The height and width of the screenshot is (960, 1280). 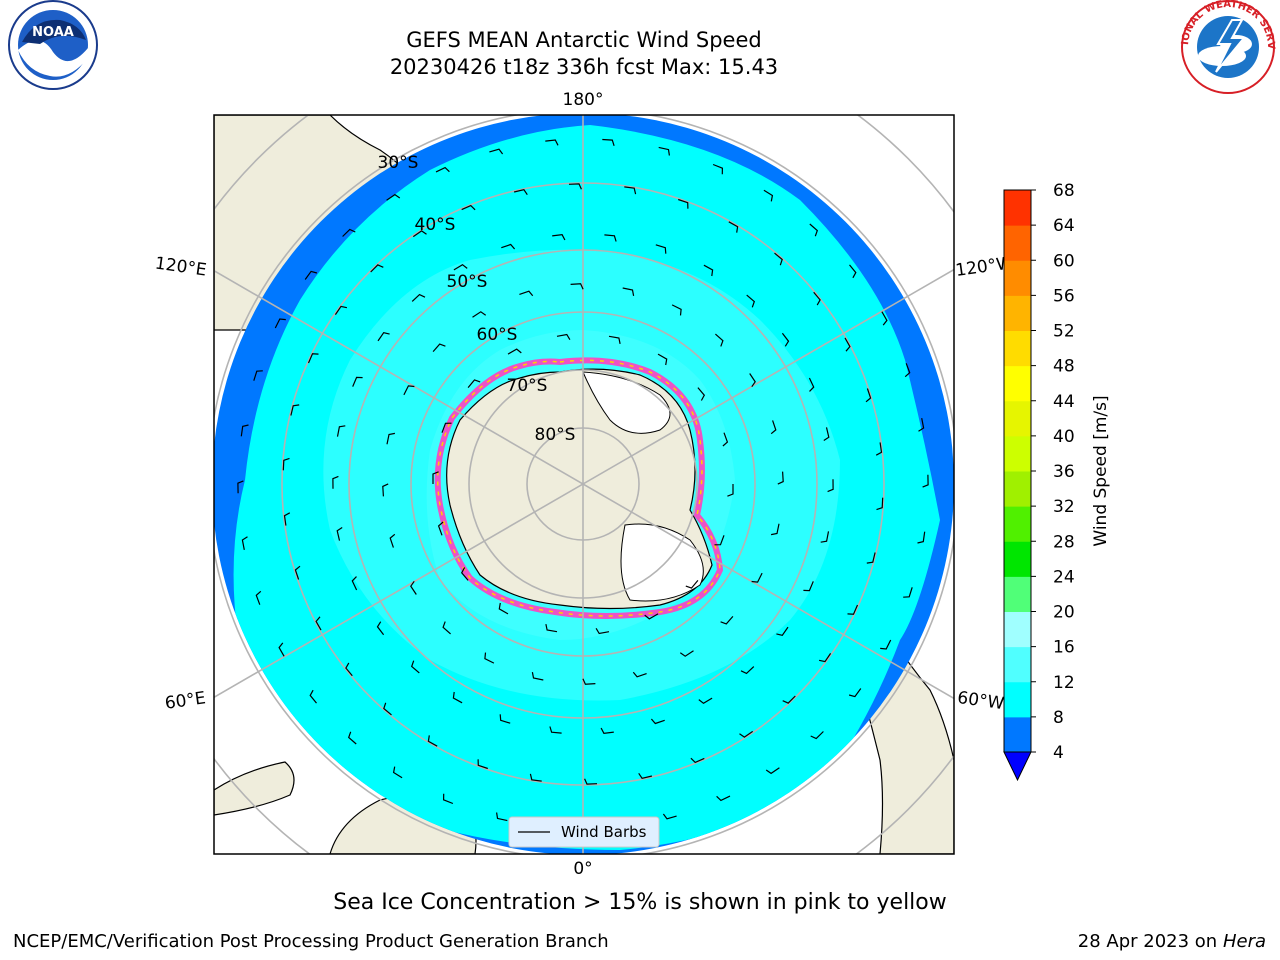 I want to click on colorbar-tick-label: 60, so click(x=1064, y=261).